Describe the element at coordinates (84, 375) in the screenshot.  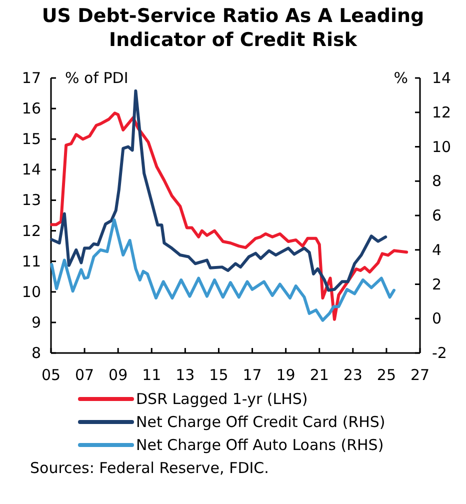
I see `x-tick-label: 07` at that location.